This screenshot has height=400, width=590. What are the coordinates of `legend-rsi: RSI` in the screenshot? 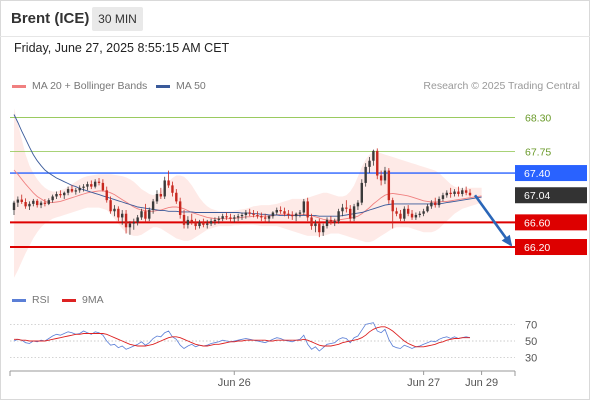 It's located at (31, 300).